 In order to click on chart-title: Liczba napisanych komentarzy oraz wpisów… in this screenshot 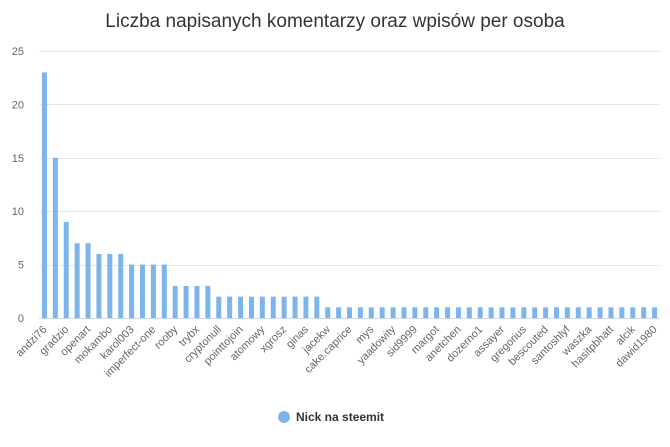, I will do `click(335, 21)`.